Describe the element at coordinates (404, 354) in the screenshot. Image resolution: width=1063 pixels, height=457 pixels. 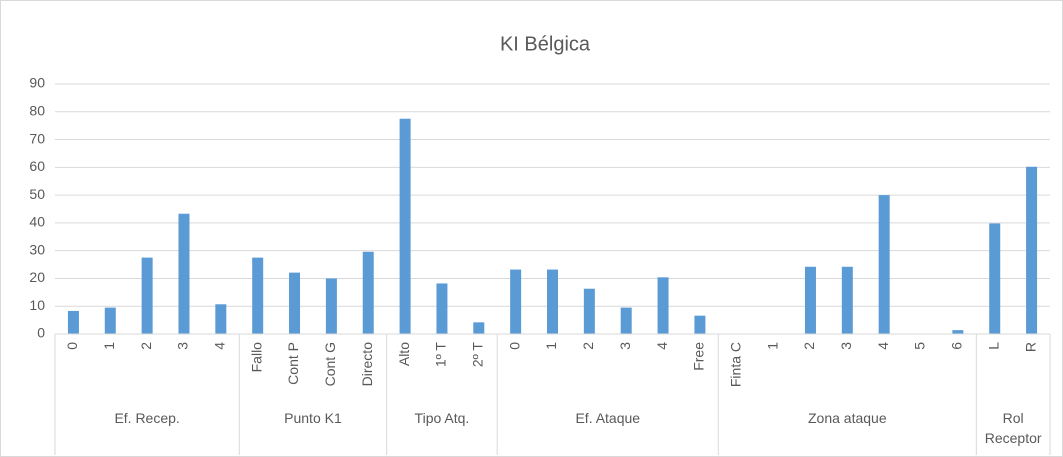
I see `x-tick-label: Alto` at that location.